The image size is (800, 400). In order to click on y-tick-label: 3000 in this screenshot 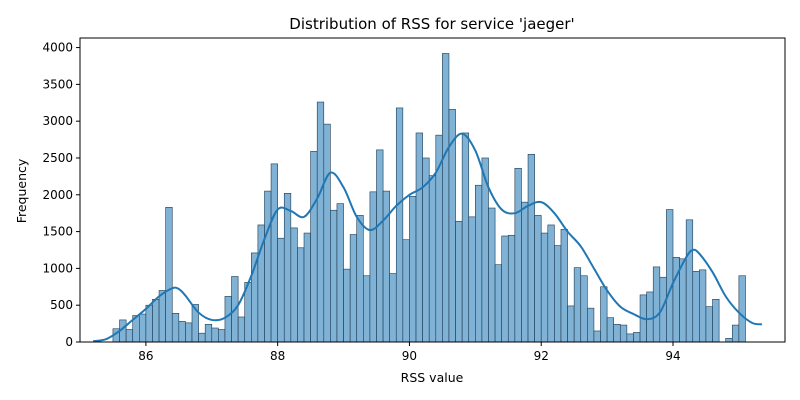, I will do `click(57, 121)`.